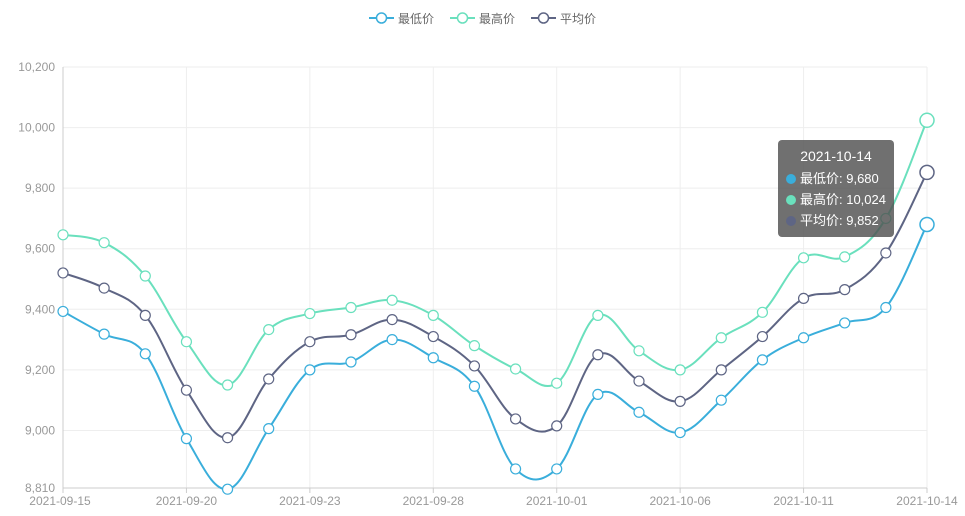  Describe the element at coordinates (415, 18) in the screenshot. I see `legend-label: 最低价` at that location.